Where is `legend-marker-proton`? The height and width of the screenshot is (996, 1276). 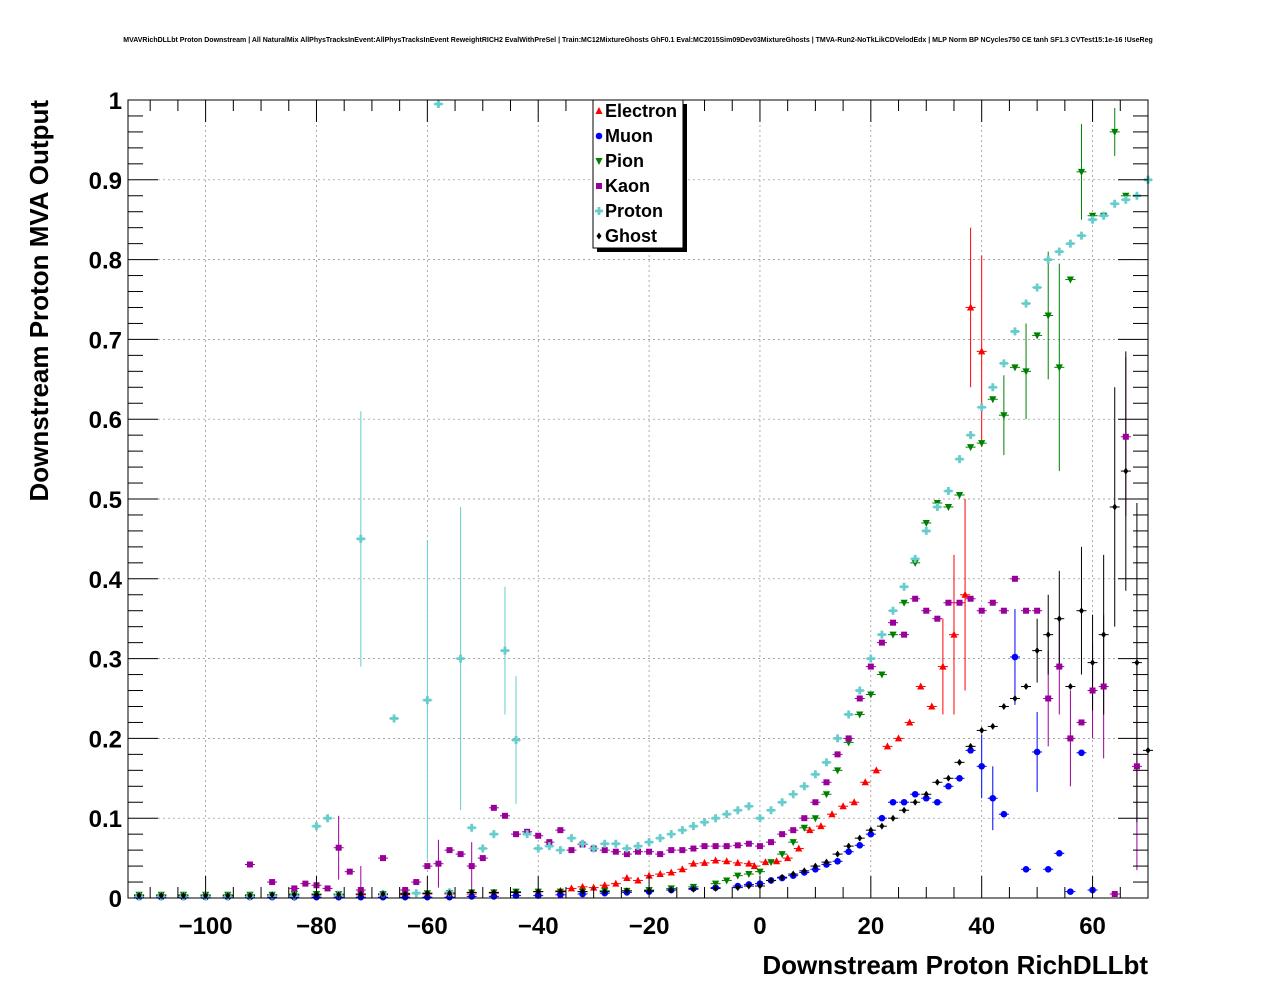
legend-marker-proton is located at coordinates (599, 211).